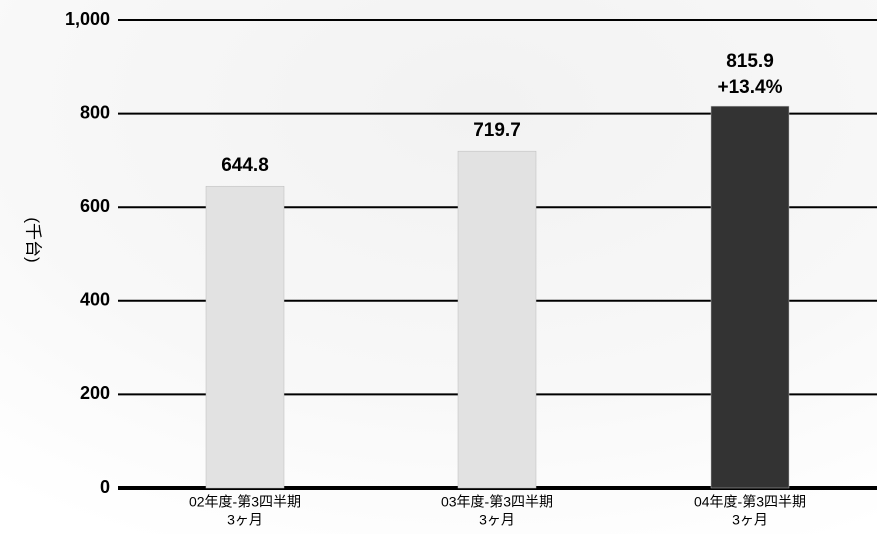  What do you see at coordinates (497, 502) in the screenshot?
I see `x-tick-label: 03年度-第3四半期` at bounding box center [497, 502].